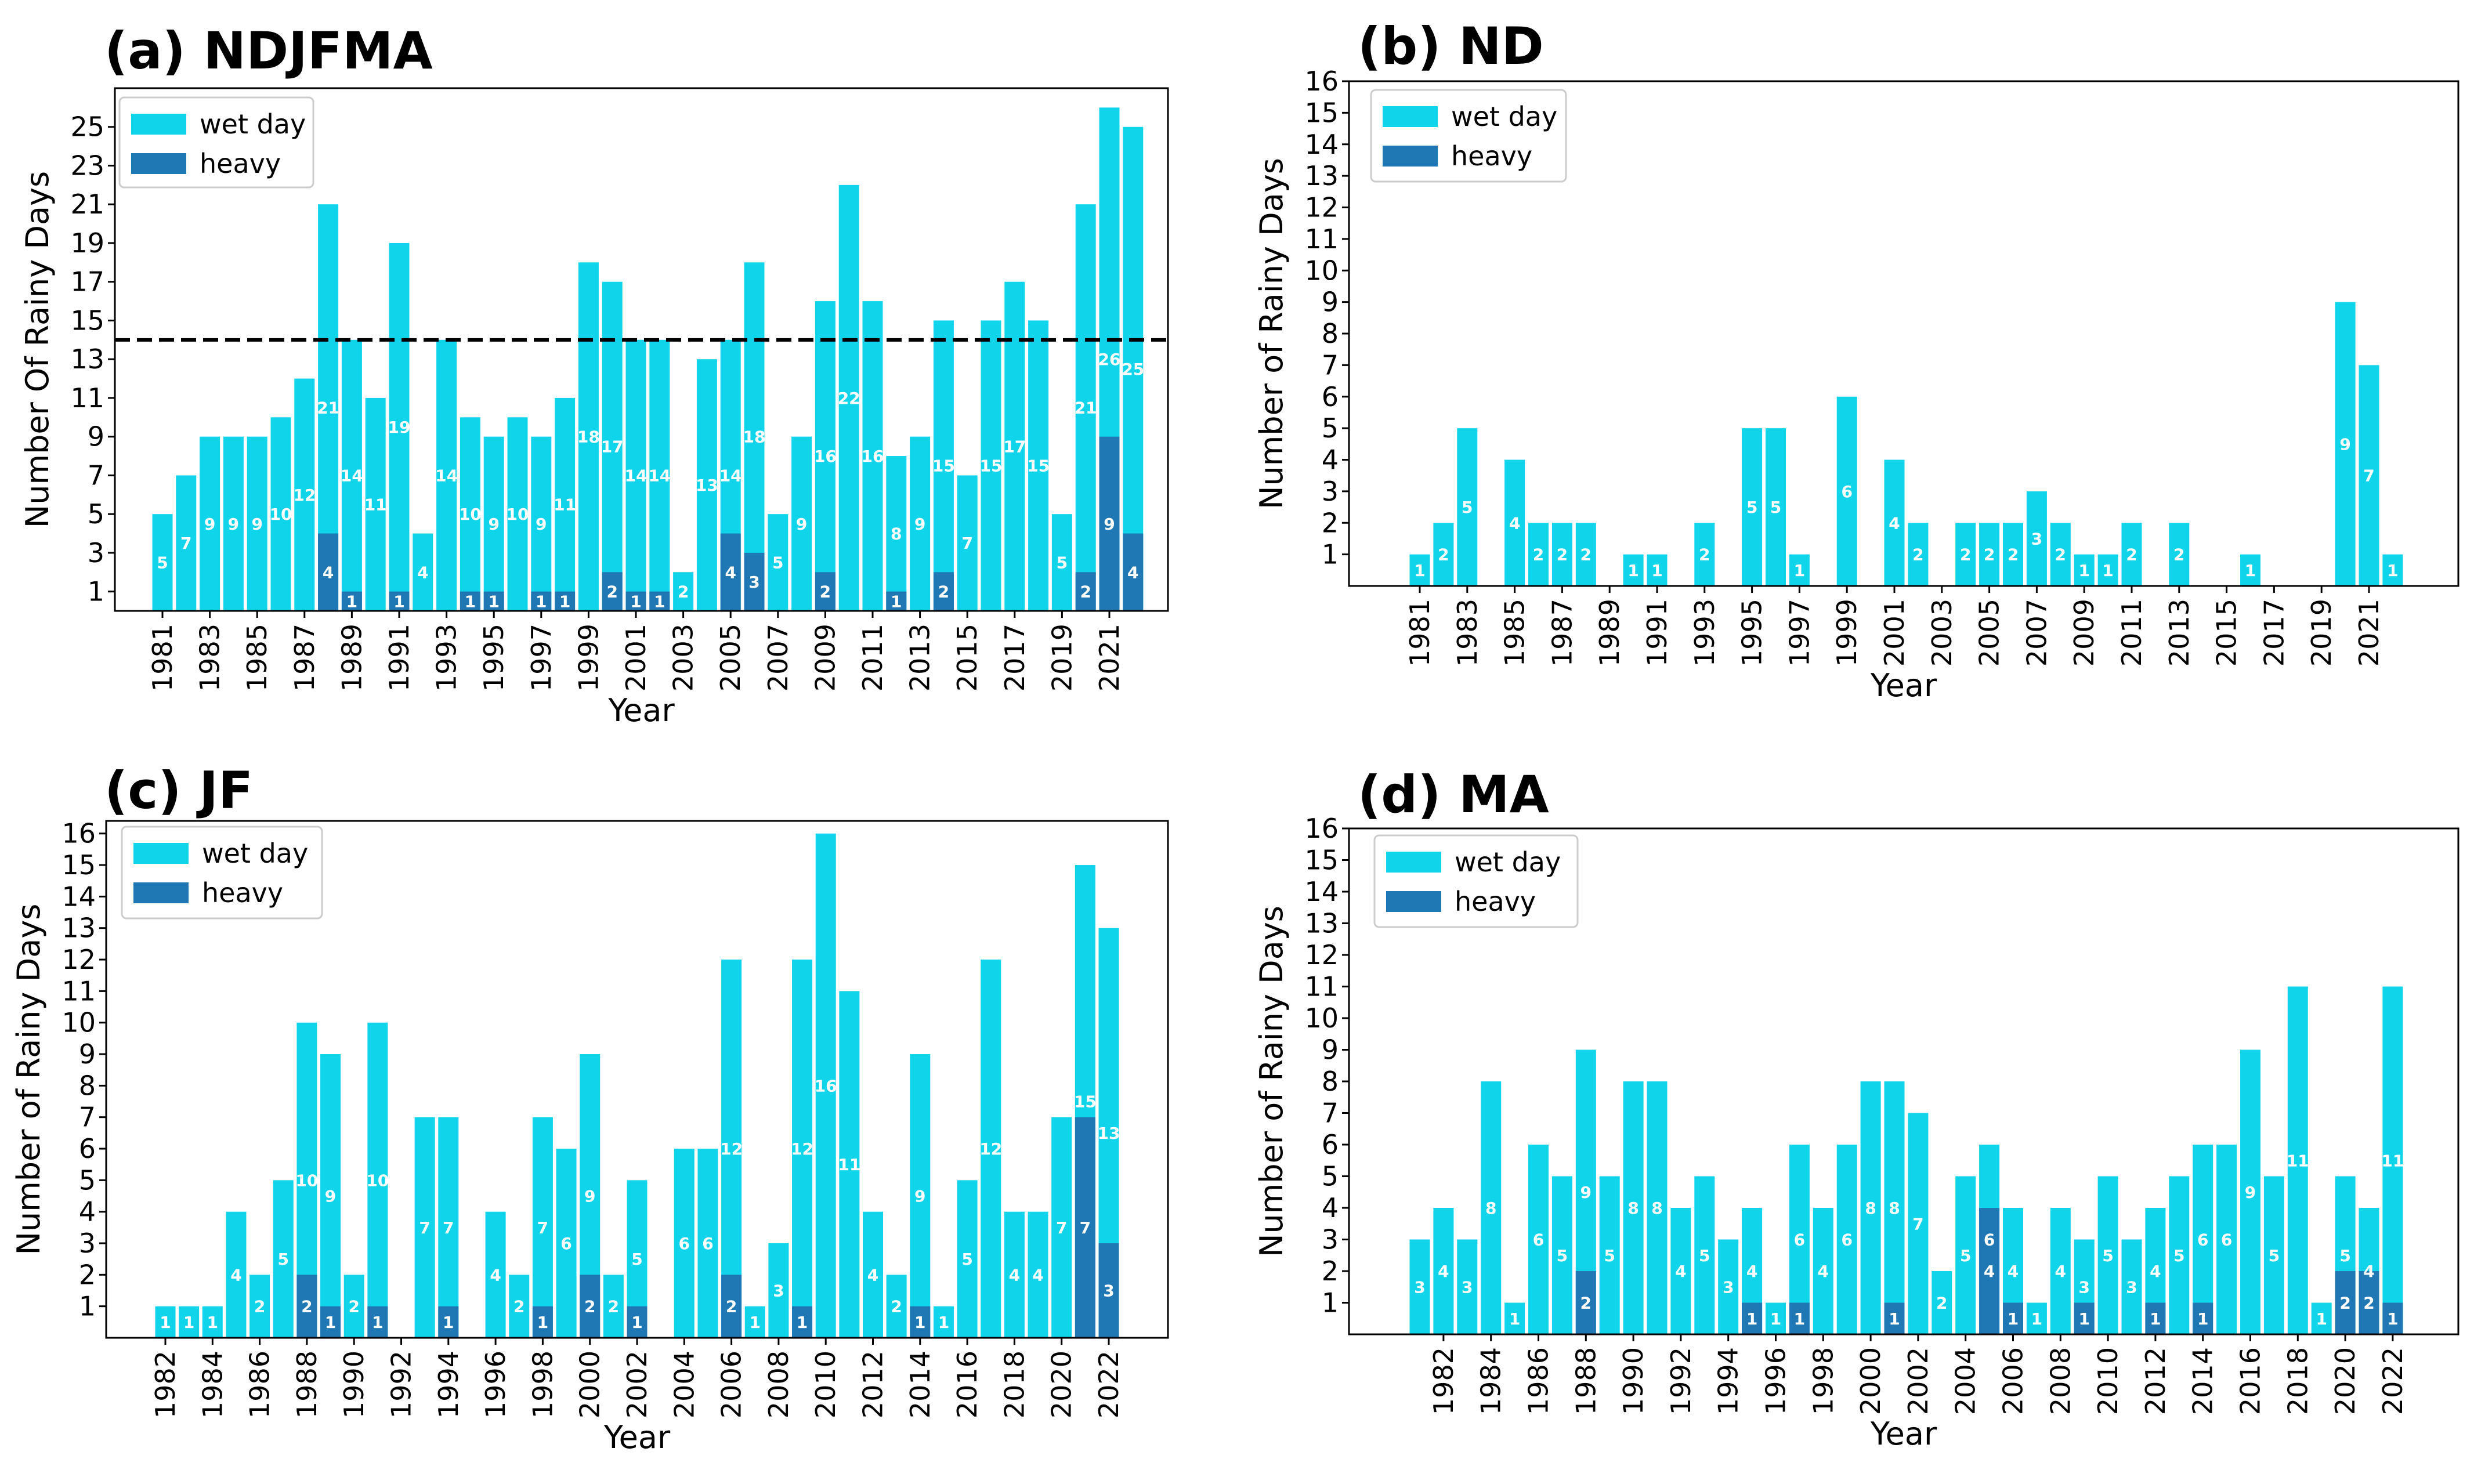 The height and width of the screenshot is (1484, 2474). Describe the element at coordinates (304, 658) in the screenshot. I see `x-tick-label: 1987` at that location.